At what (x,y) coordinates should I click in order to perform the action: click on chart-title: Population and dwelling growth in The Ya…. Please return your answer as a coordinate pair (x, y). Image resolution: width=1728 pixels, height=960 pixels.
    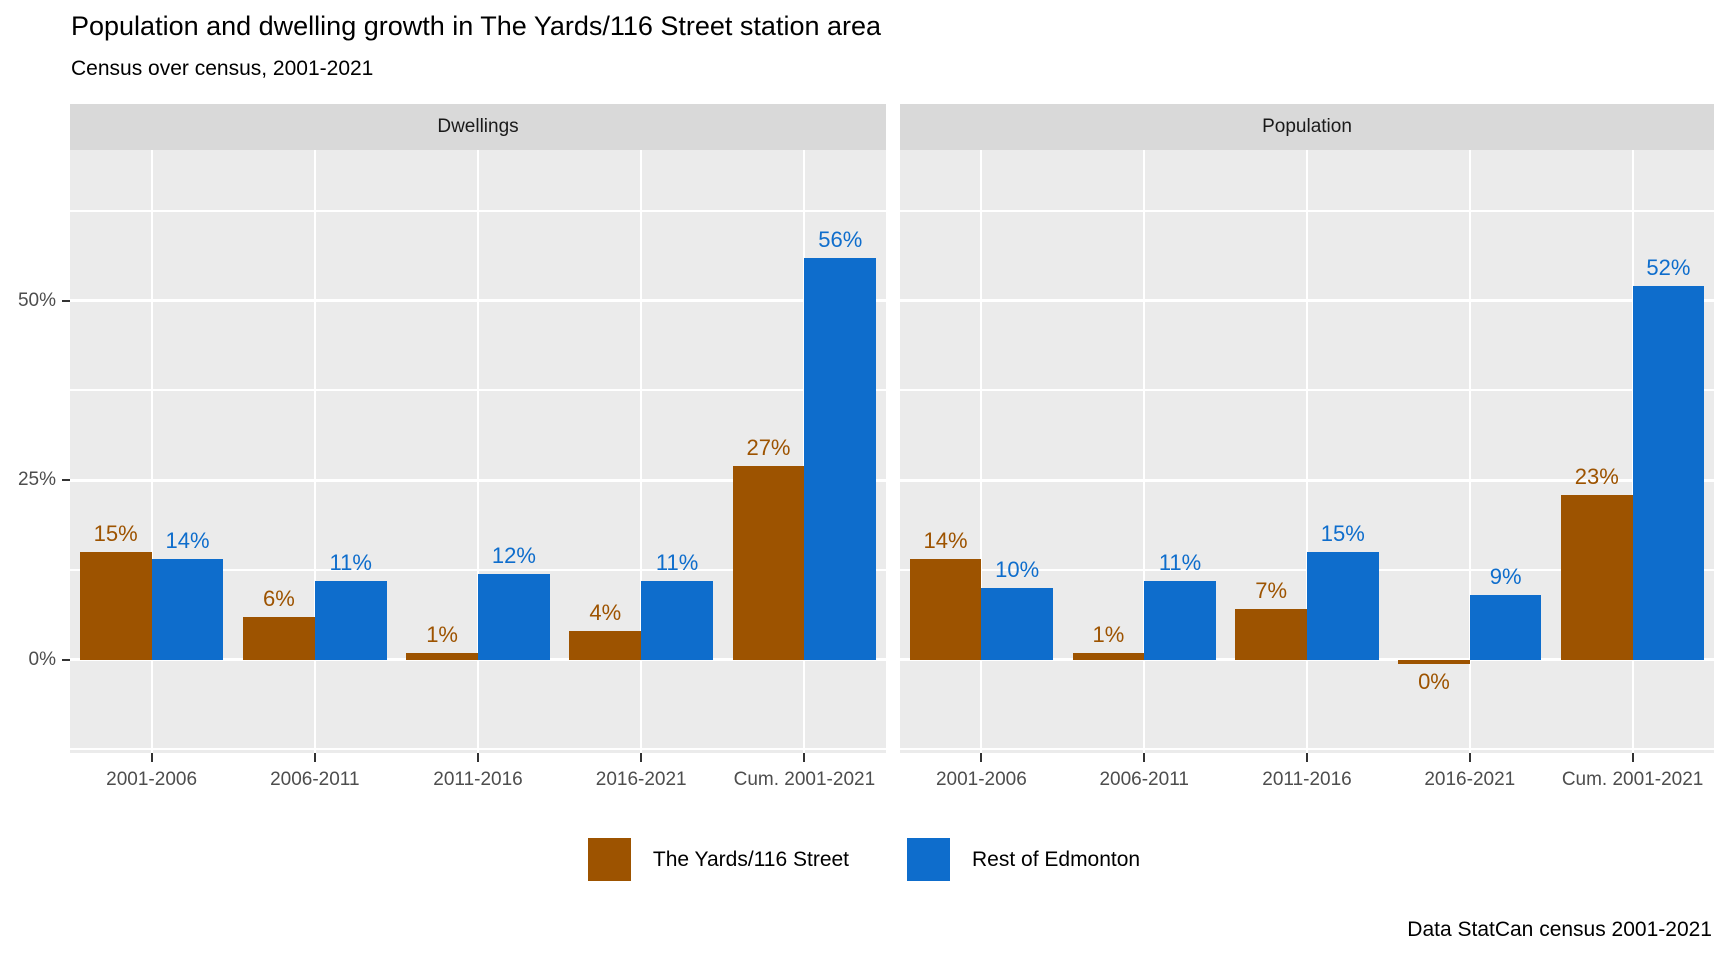
    Looking at the image, I should click on (476, 26).